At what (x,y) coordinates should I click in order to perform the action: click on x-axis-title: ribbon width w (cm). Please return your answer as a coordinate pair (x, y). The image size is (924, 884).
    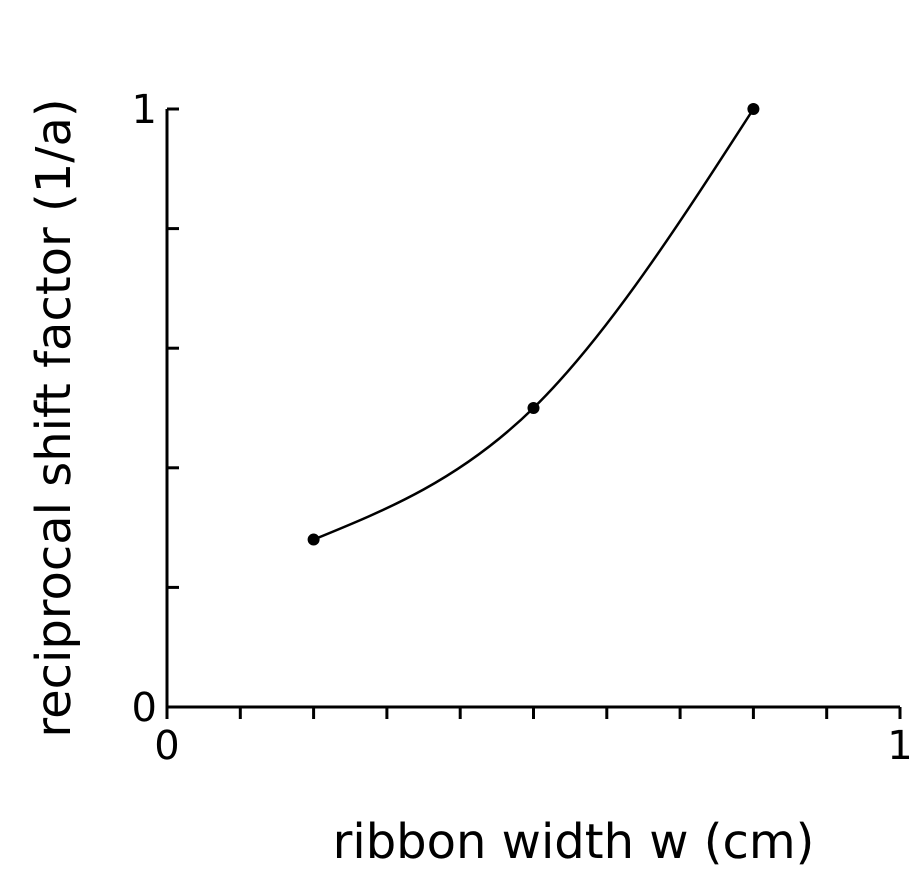
    Looking at the image, I should click on (573, 842).